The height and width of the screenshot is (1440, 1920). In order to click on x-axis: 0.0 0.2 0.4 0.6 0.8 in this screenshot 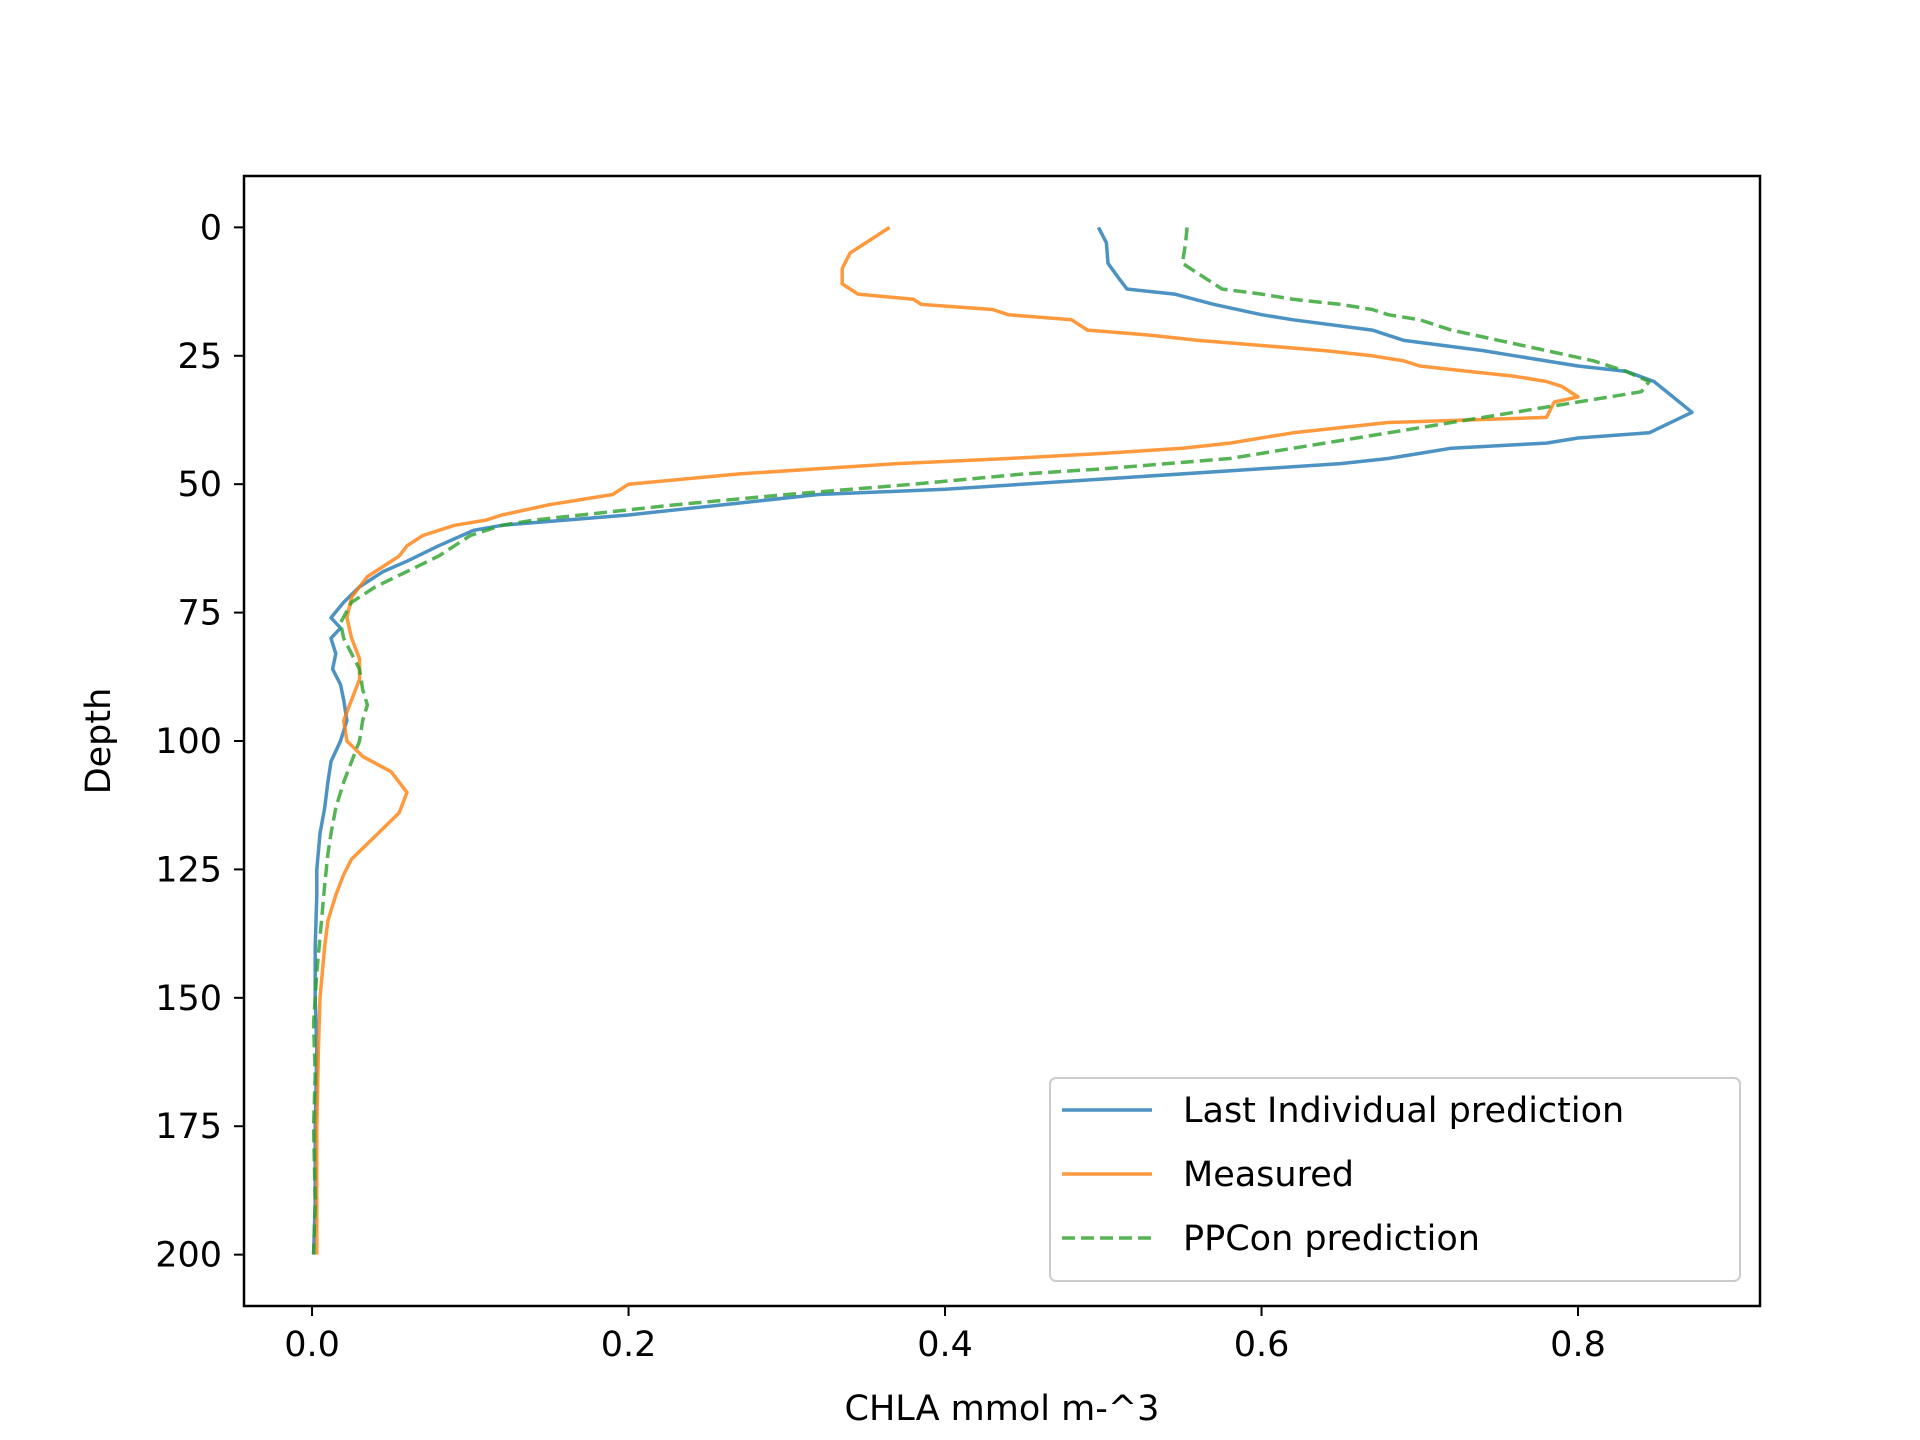, I will do `click(945, 1335)`.